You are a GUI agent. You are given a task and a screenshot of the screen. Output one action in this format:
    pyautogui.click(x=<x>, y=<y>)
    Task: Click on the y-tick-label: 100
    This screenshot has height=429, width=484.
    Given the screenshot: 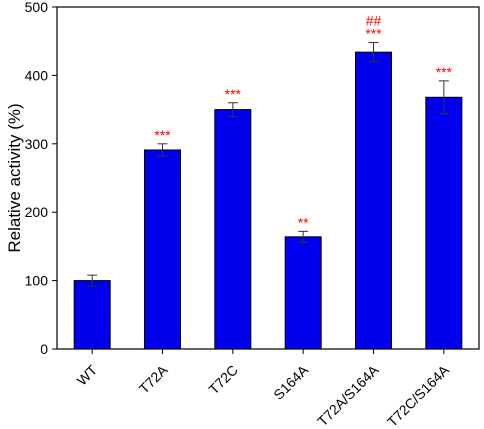 What is the action you would take?
    pyautogui.click(x=37, y=281)
    